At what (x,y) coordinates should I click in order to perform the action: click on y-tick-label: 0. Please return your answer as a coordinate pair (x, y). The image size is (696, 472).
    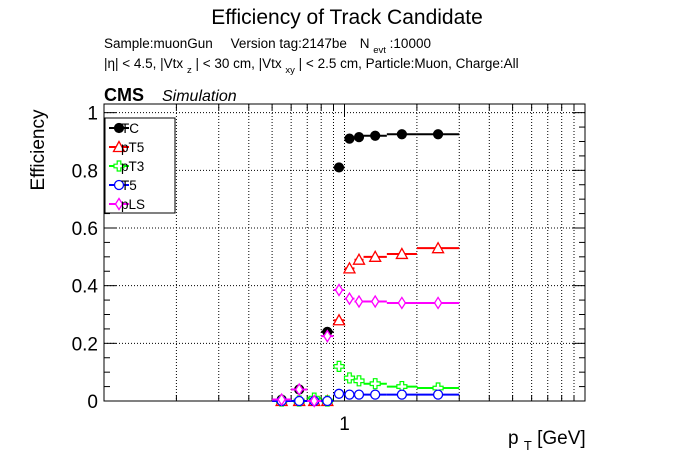
    Looking at the image, I should click on (92, 402).